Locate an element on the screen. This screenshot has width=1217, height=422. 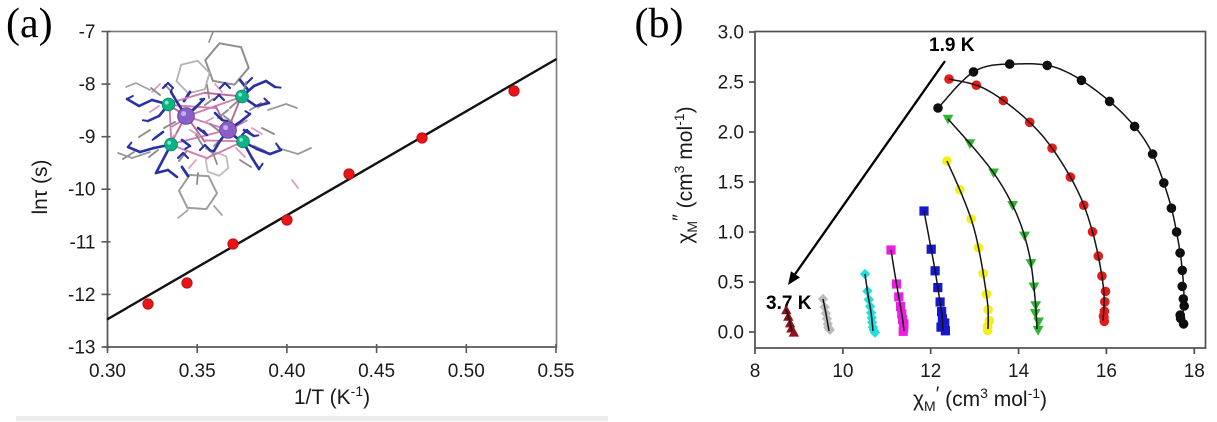
svg-text: -8 is located at coordinates (87, 85).